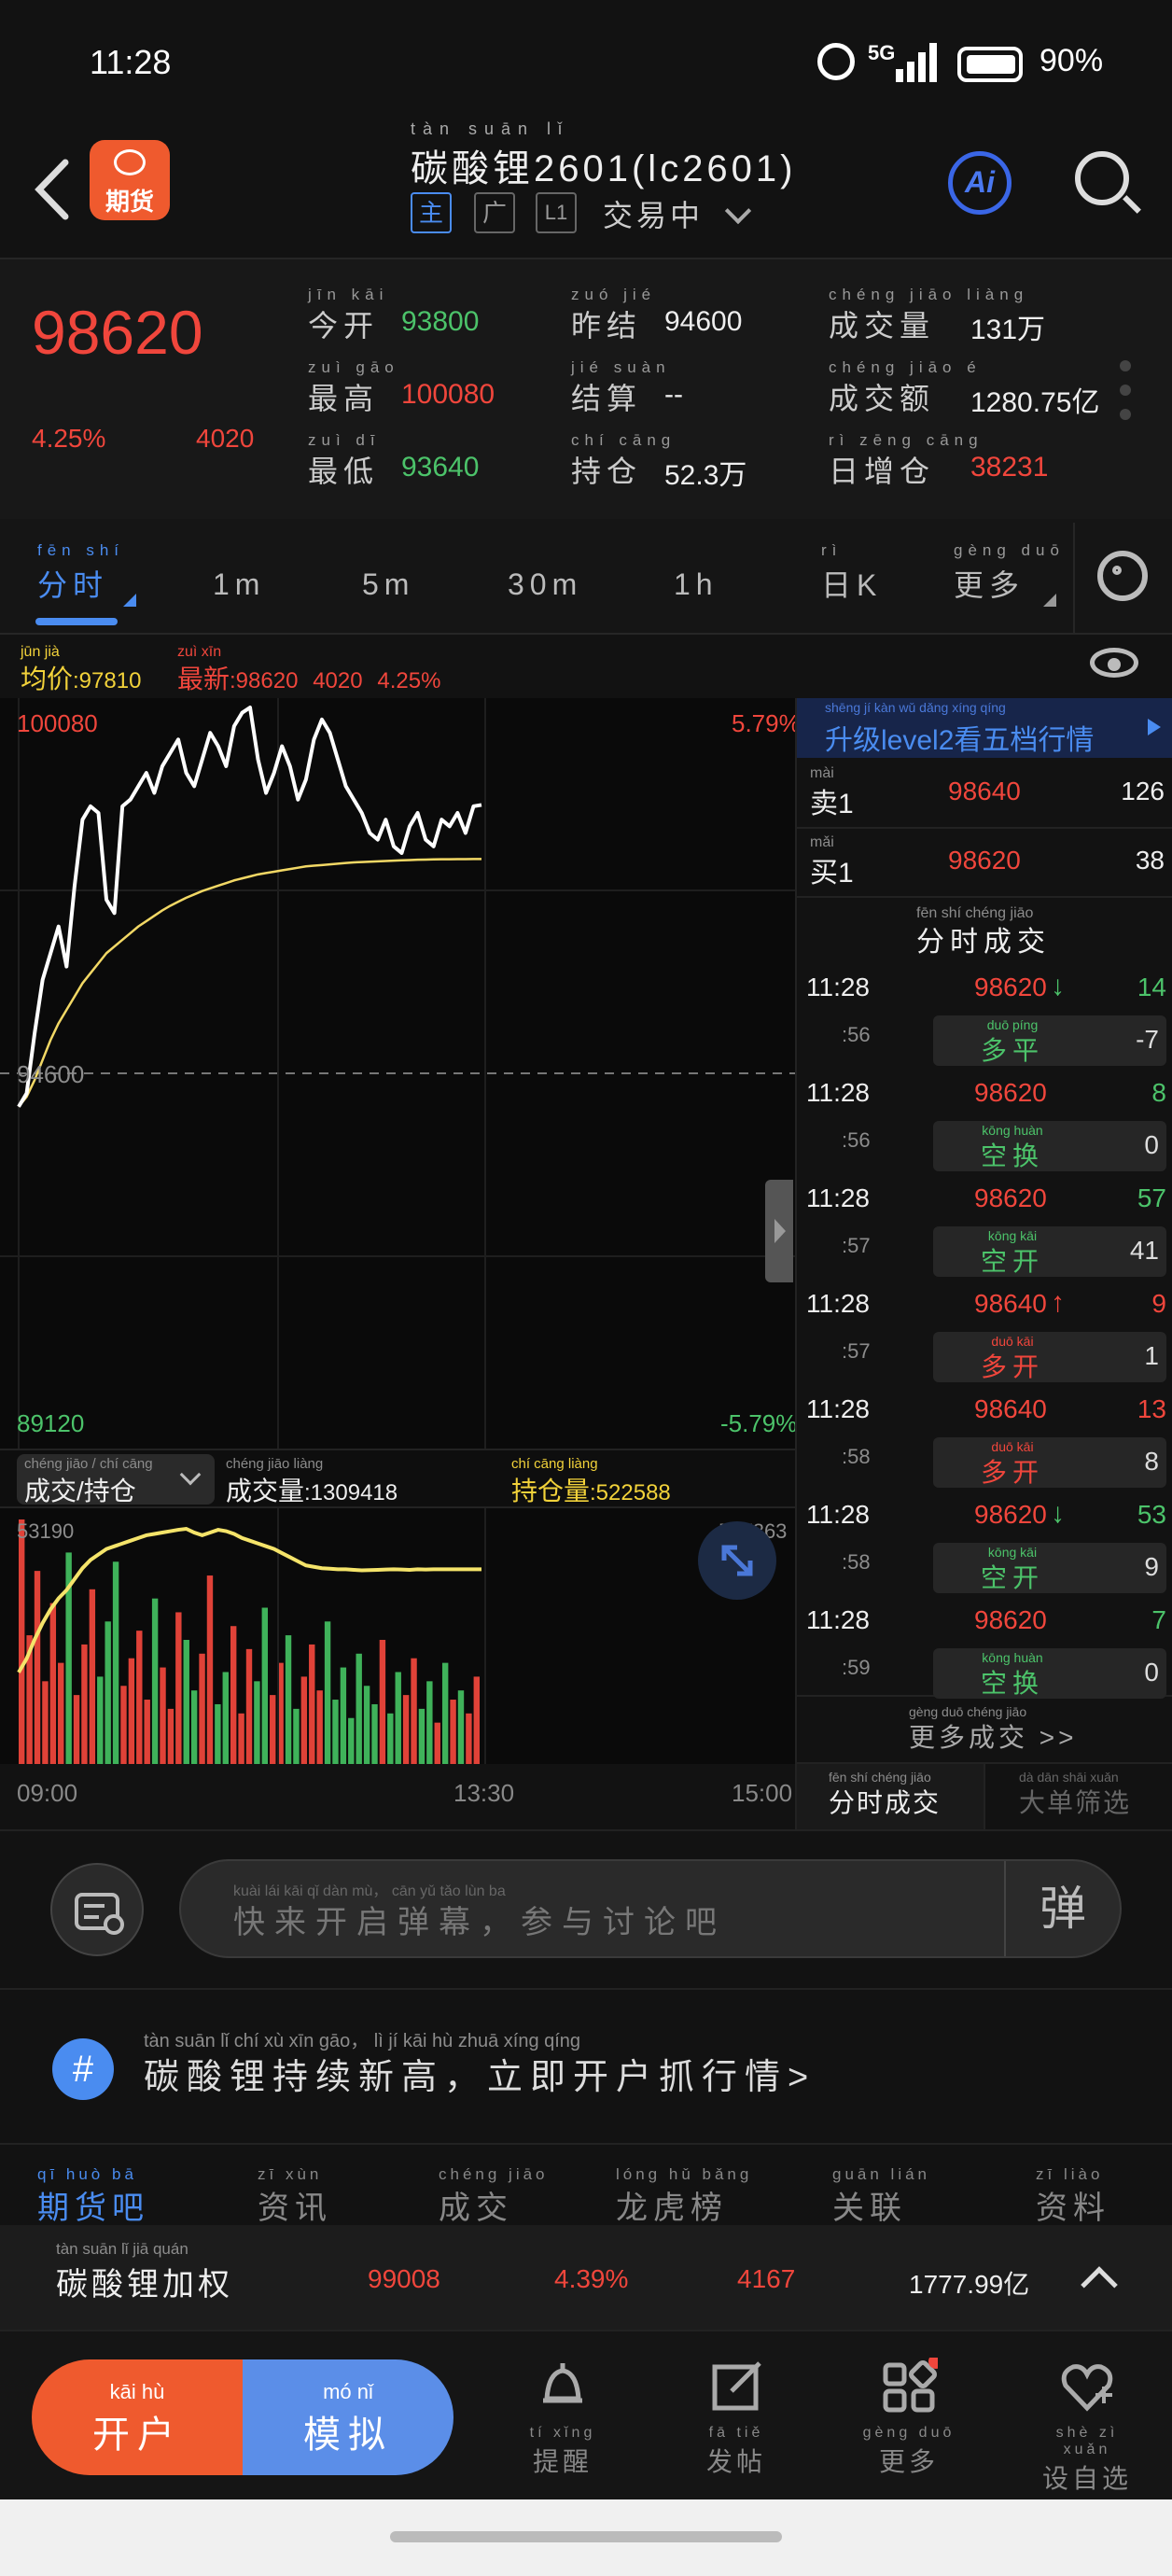 This screenshot has height=2576, width=1172. I want to click on arrow-up-icon: ↑, so click(1058, 1302).